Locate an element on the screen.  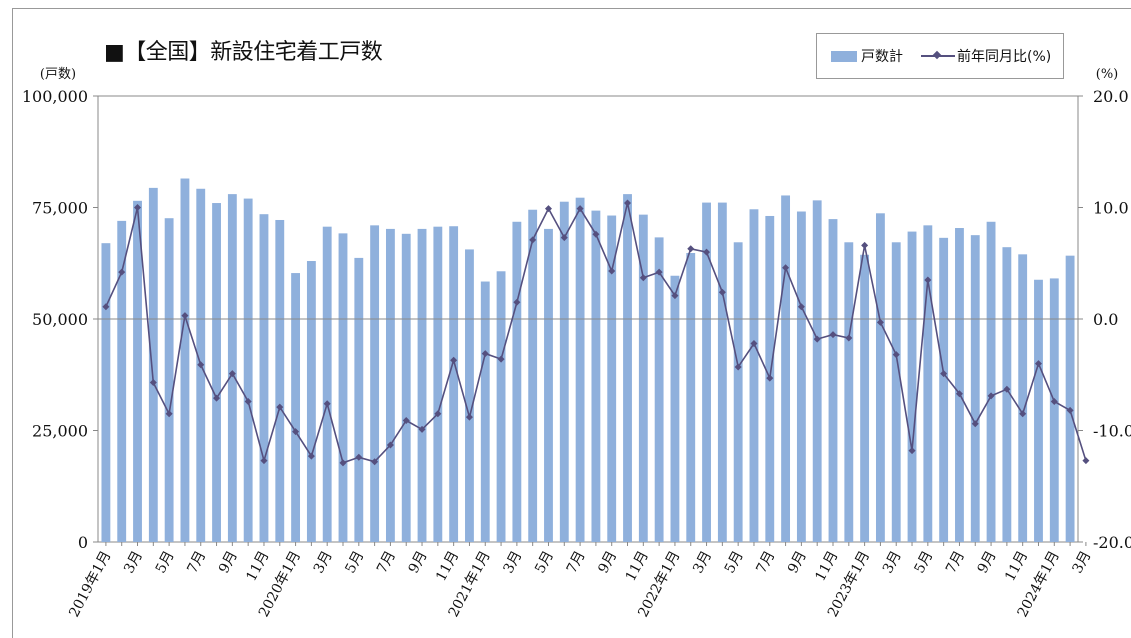
y-left-unit: (戸数) is located at coordinates (58, 74).